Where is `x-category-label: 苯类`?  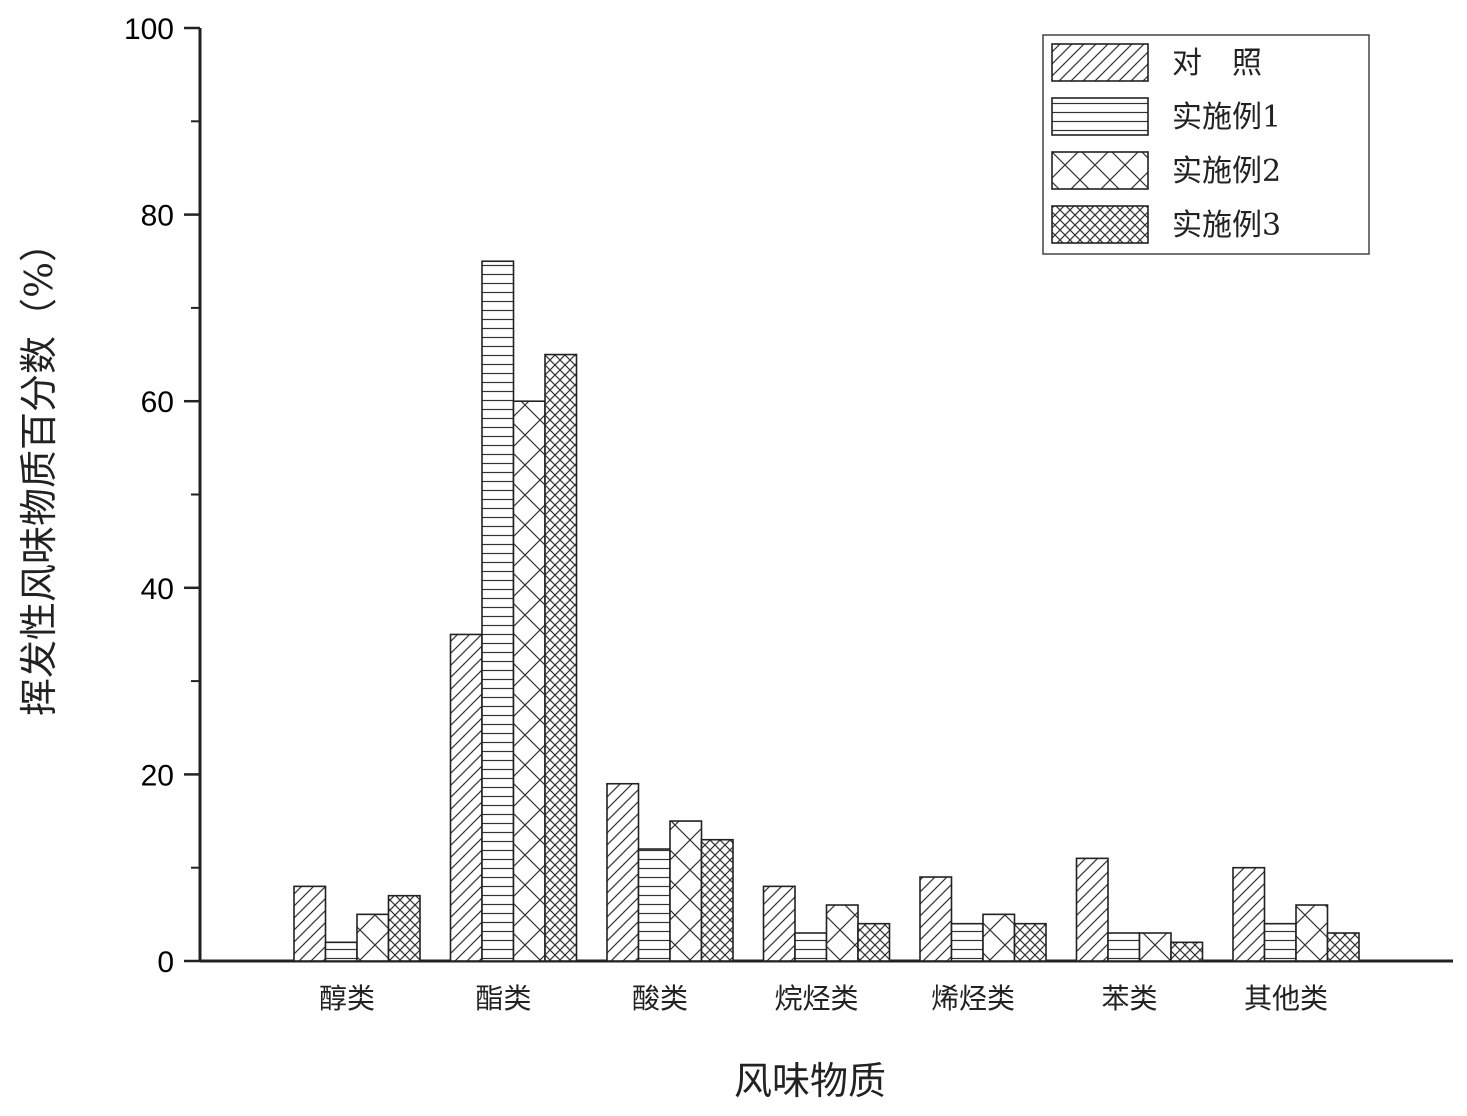
x-category-label: 苯类 is located at coordinates (1129, 998).